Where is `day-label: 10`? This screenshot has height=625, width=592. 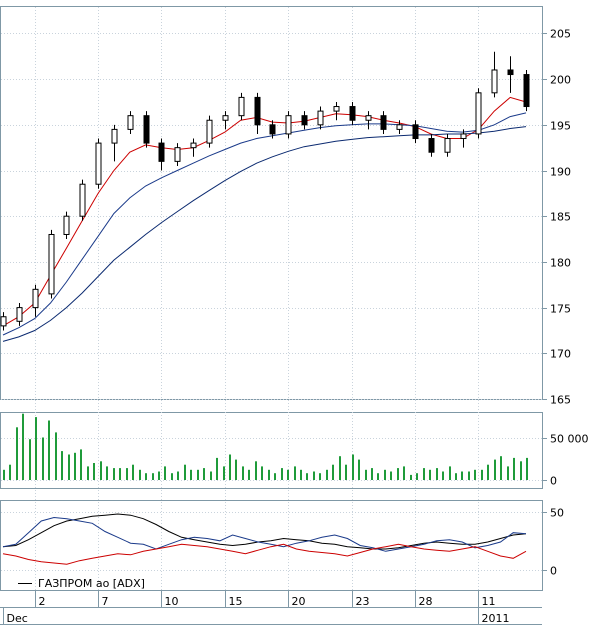 day-label: 10 is located at coordinates (172, 601).